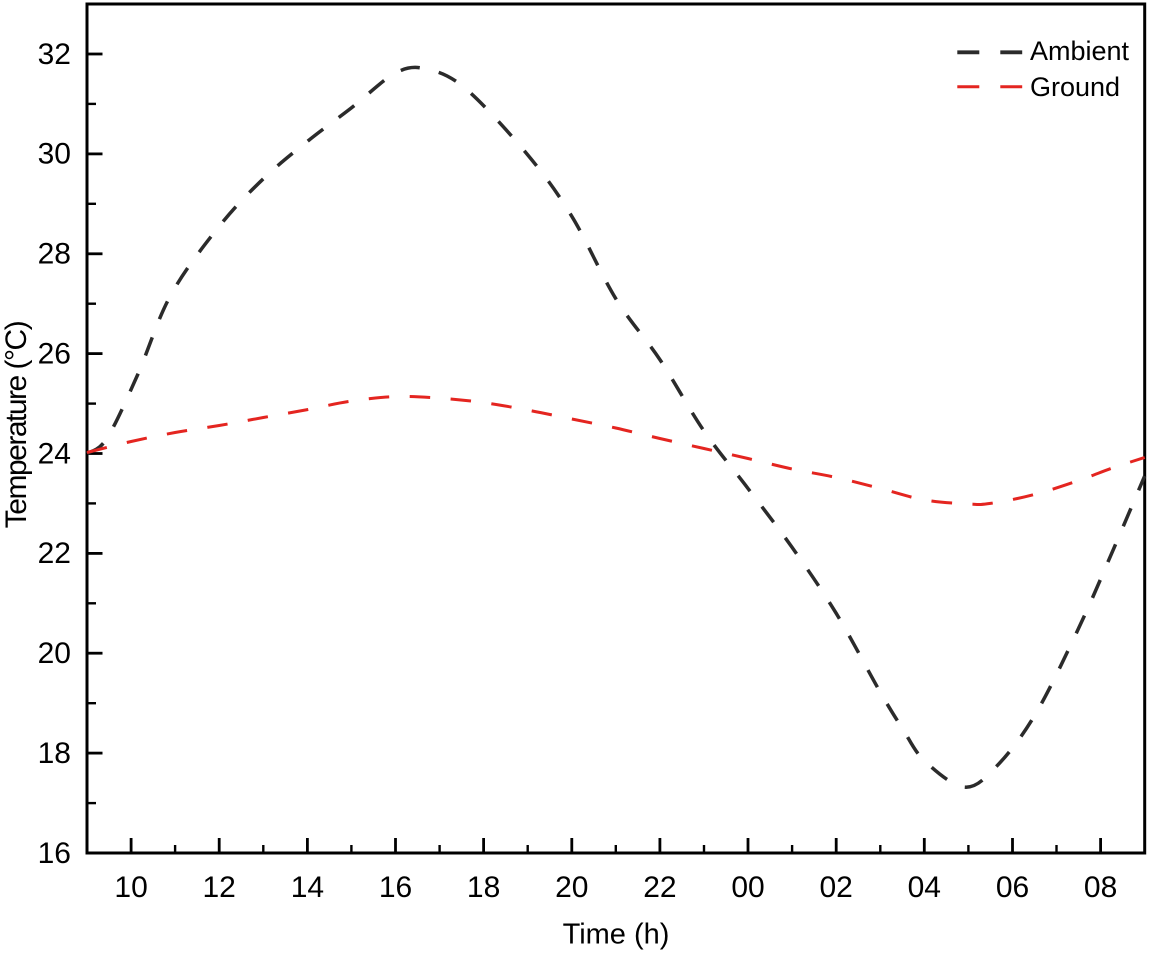  I want to click on svg-text: 04, so click(924, 887).